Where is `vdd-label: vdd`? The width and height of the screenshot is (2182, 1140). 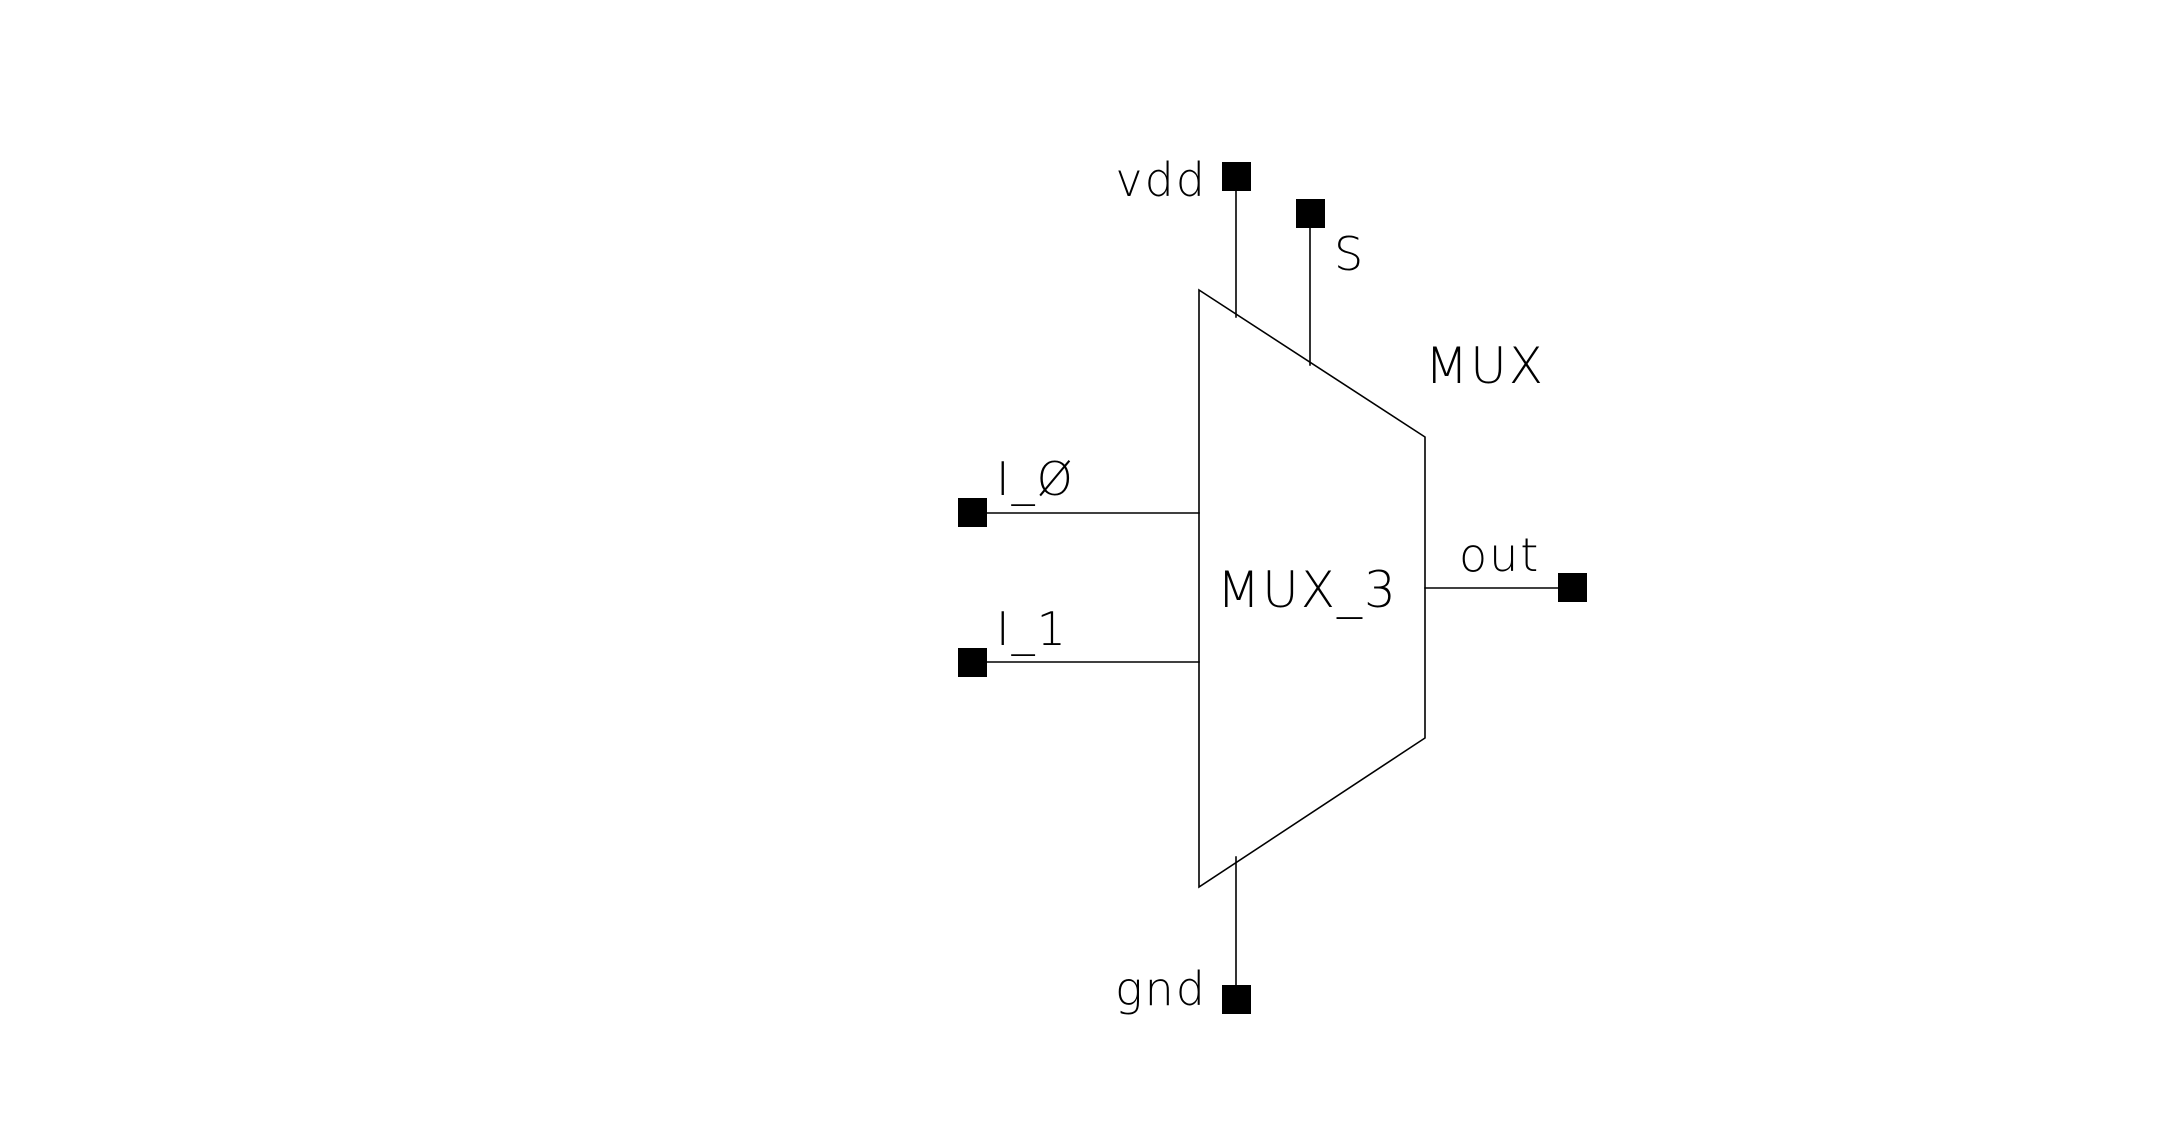 vdd-label: vdd is located at coordinates (1161, 180).